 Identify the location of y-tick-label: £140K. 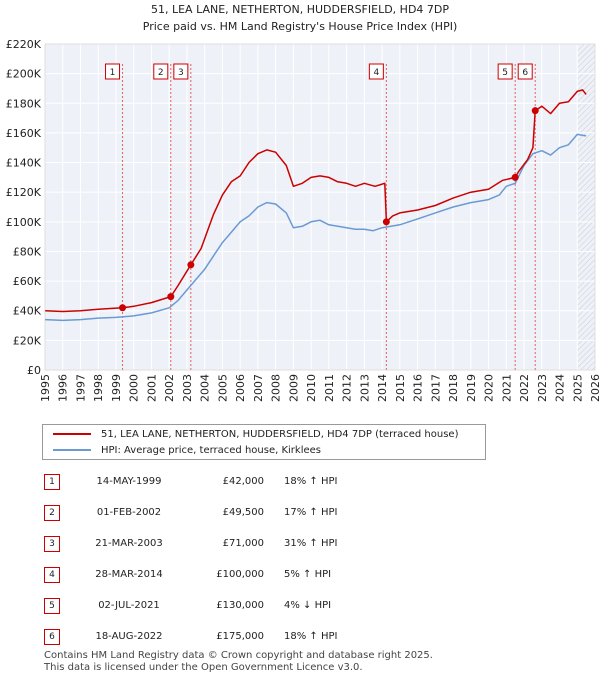
(24, 163).